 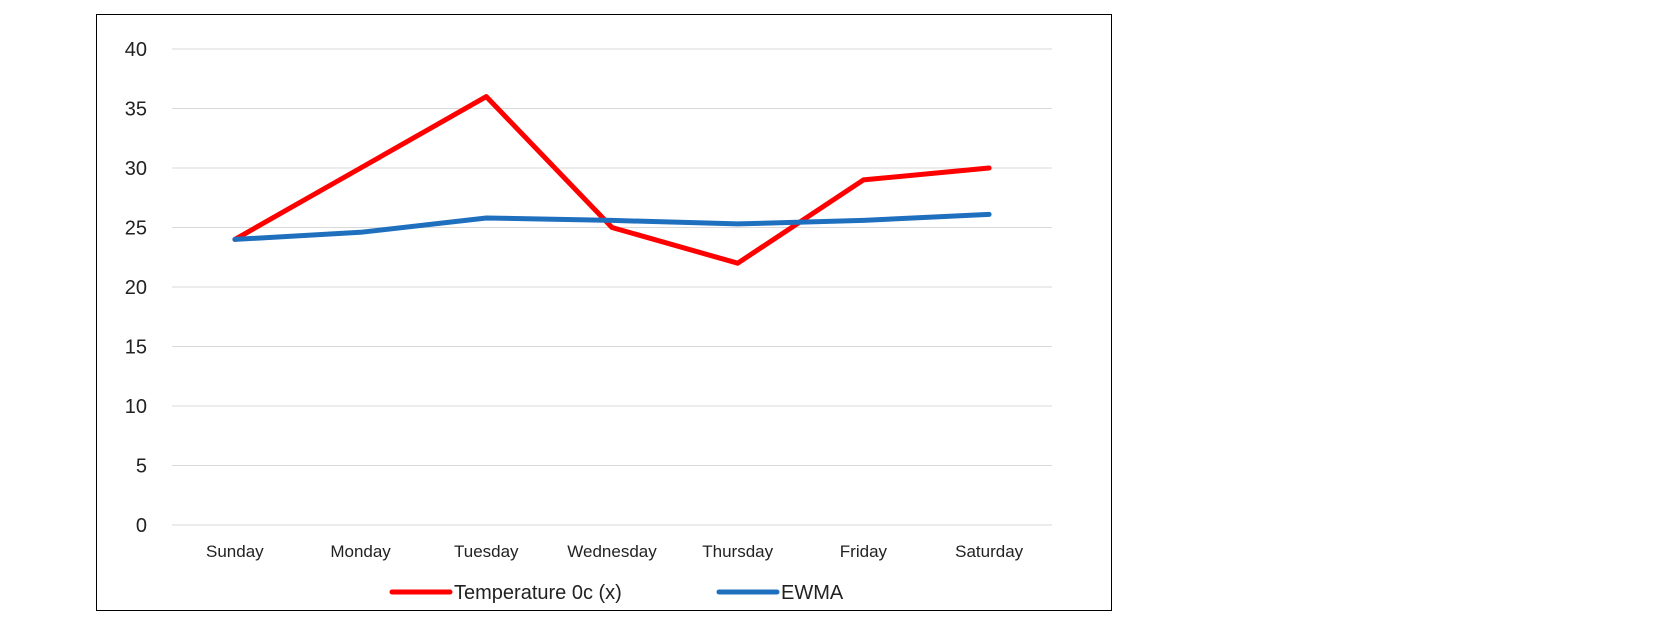 What do you see at coordinates (136, 229) in the screenshot?
I see `y-tick-label: 25` at bounding box center [136, 229].